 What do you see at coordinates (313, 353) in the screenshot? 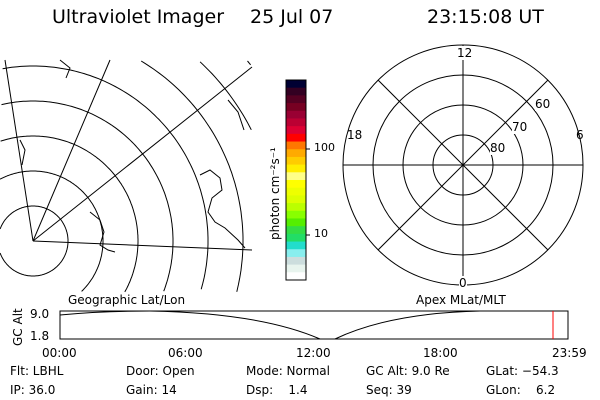
I see `x-tick: 12:00` at bounding box center [313, 353].